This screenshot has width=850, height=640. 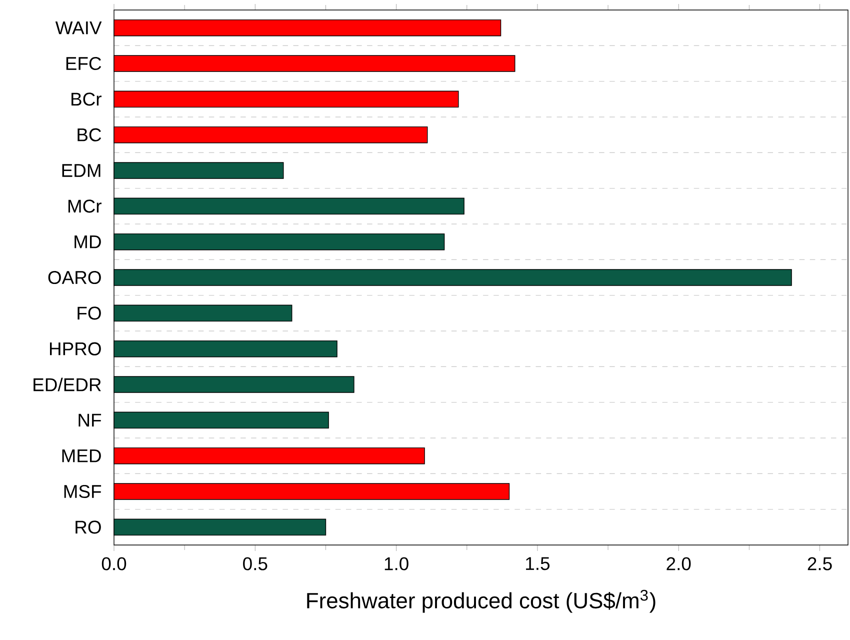 What do you see at coordinates (67, 385) in the screenshot?
I see `y-tick-label: ED/EDR` at bounding box center [67, 385].